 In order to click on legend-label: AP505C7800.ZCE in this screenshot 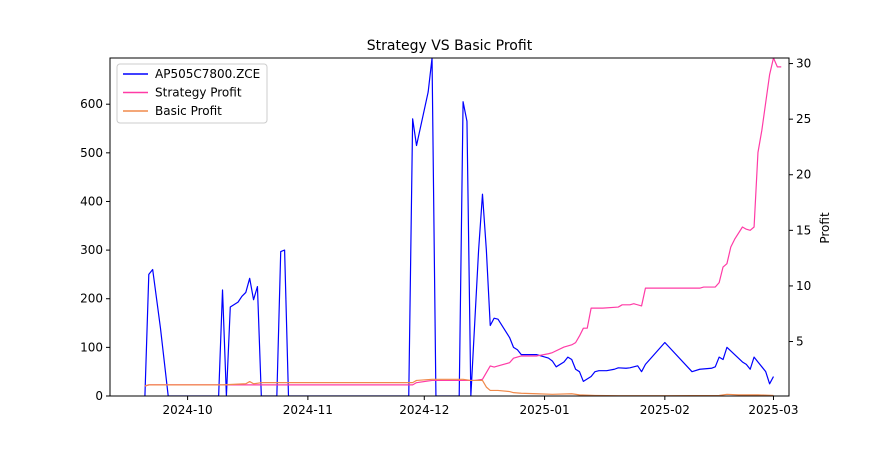, I will do `click(207, 74)`.